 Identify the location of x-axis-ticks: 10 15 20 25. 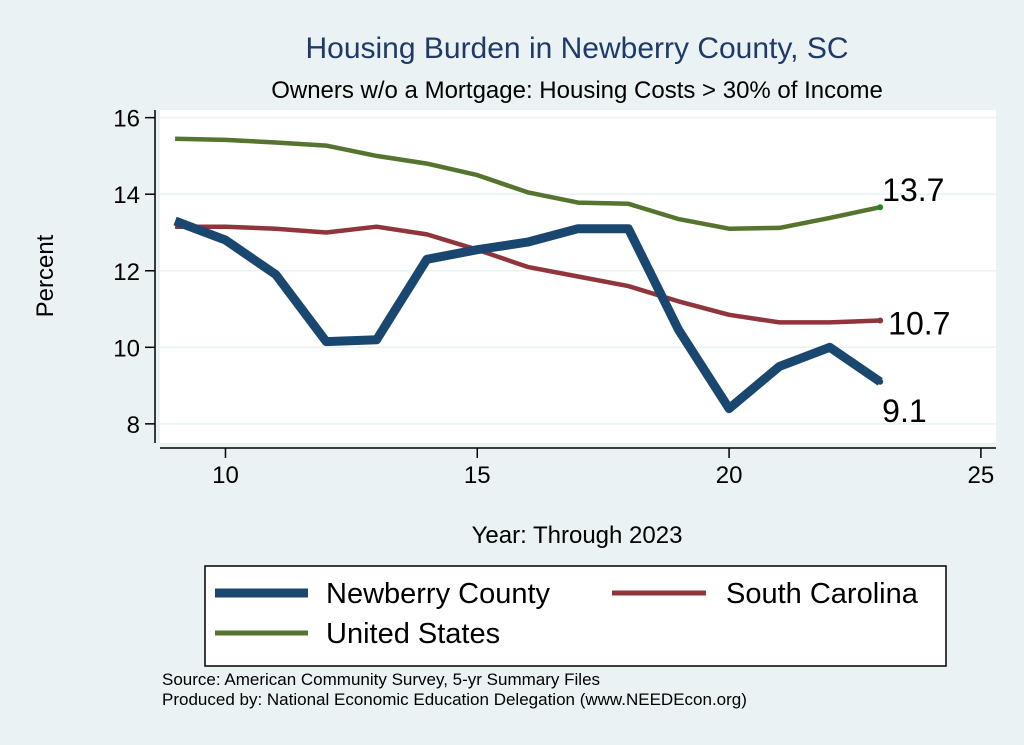
(603, 468).